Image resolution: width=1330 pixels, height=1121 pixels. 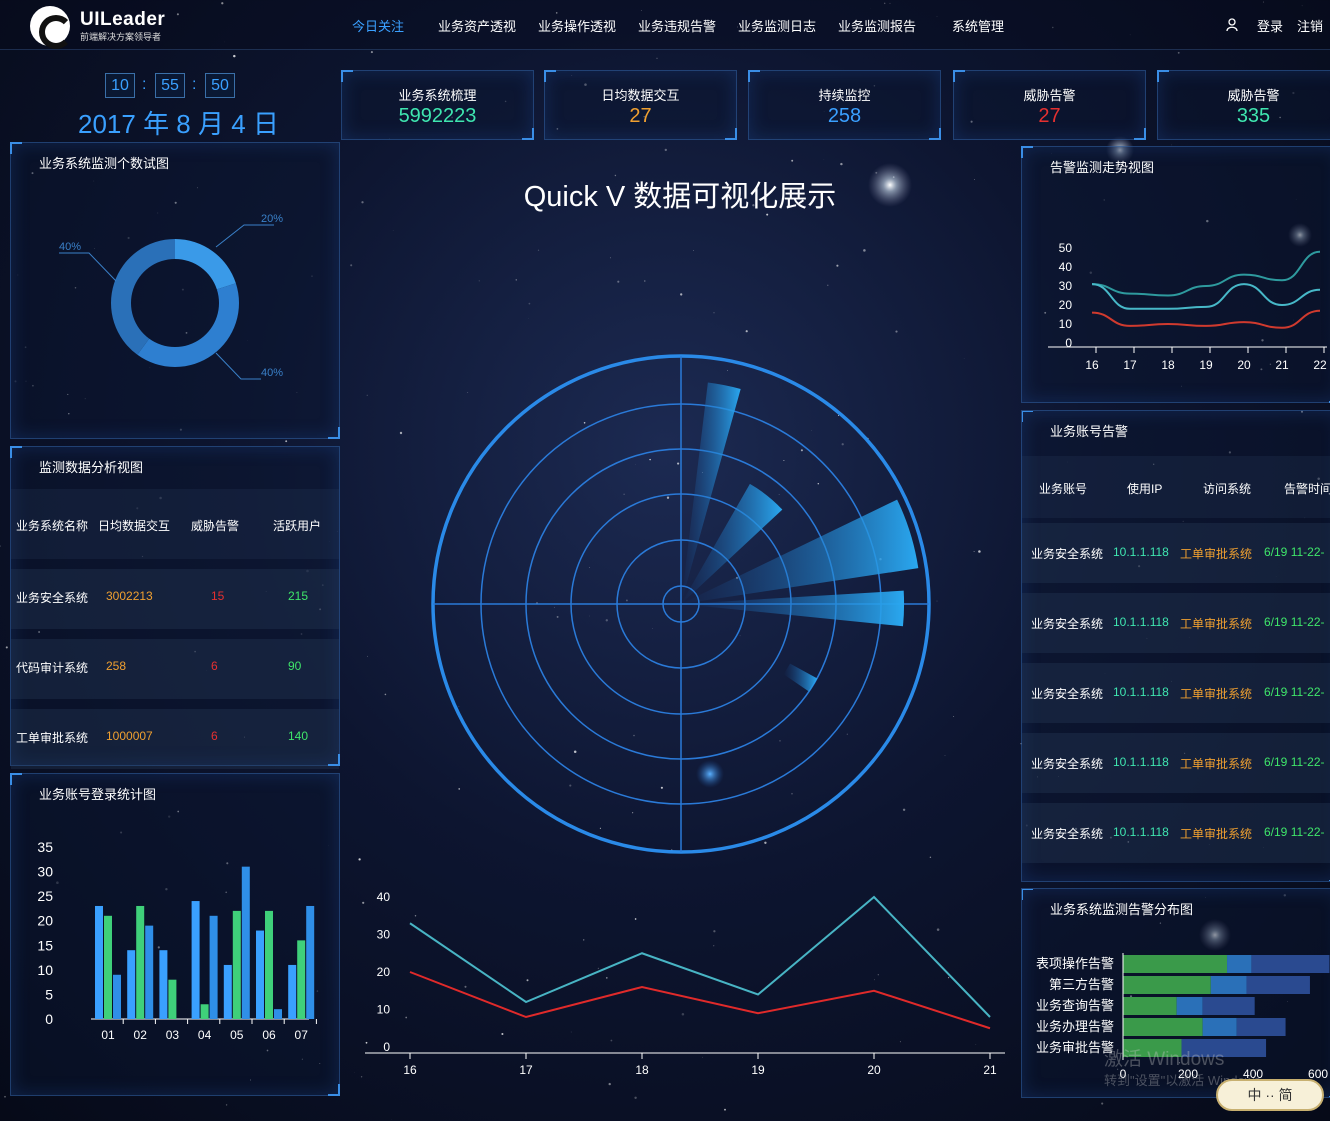 I want to click on trend-panel: 告警监测走势视图 0 10 20 30 40 50 16 17 18 19 20 21 22, so click(x=1175, y=274).